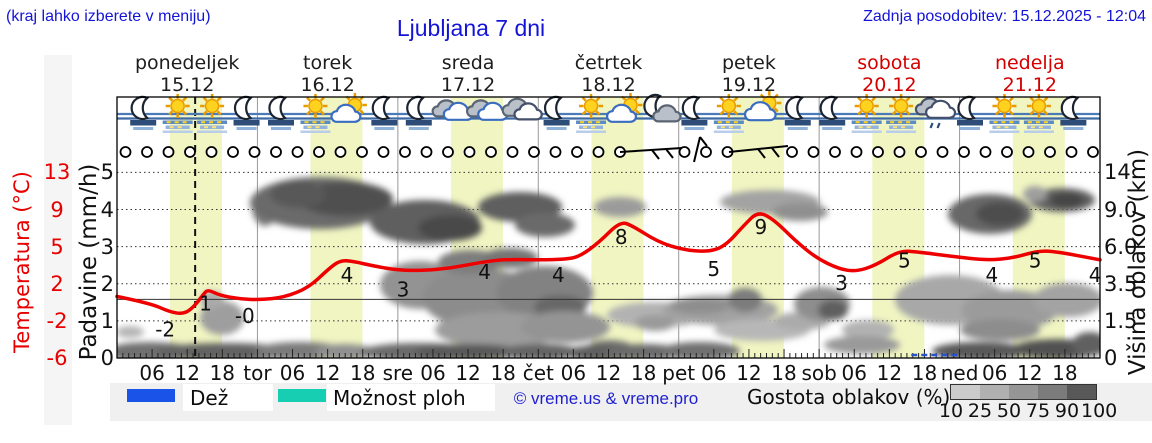 The image size is (1152, 443). What do you see at coordinates (643, 373) in the screenshot?
I see `x-axis-label-14-18: 18` at bounding box center [643, 373].